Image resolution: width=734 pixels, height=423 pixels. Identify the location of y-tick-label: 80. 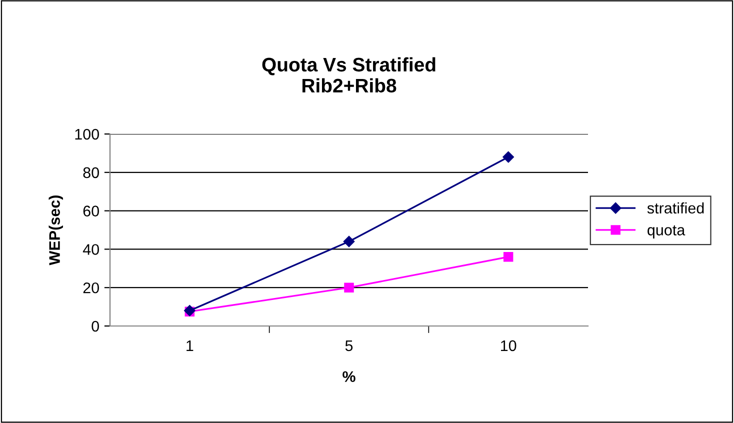
(91, 172).